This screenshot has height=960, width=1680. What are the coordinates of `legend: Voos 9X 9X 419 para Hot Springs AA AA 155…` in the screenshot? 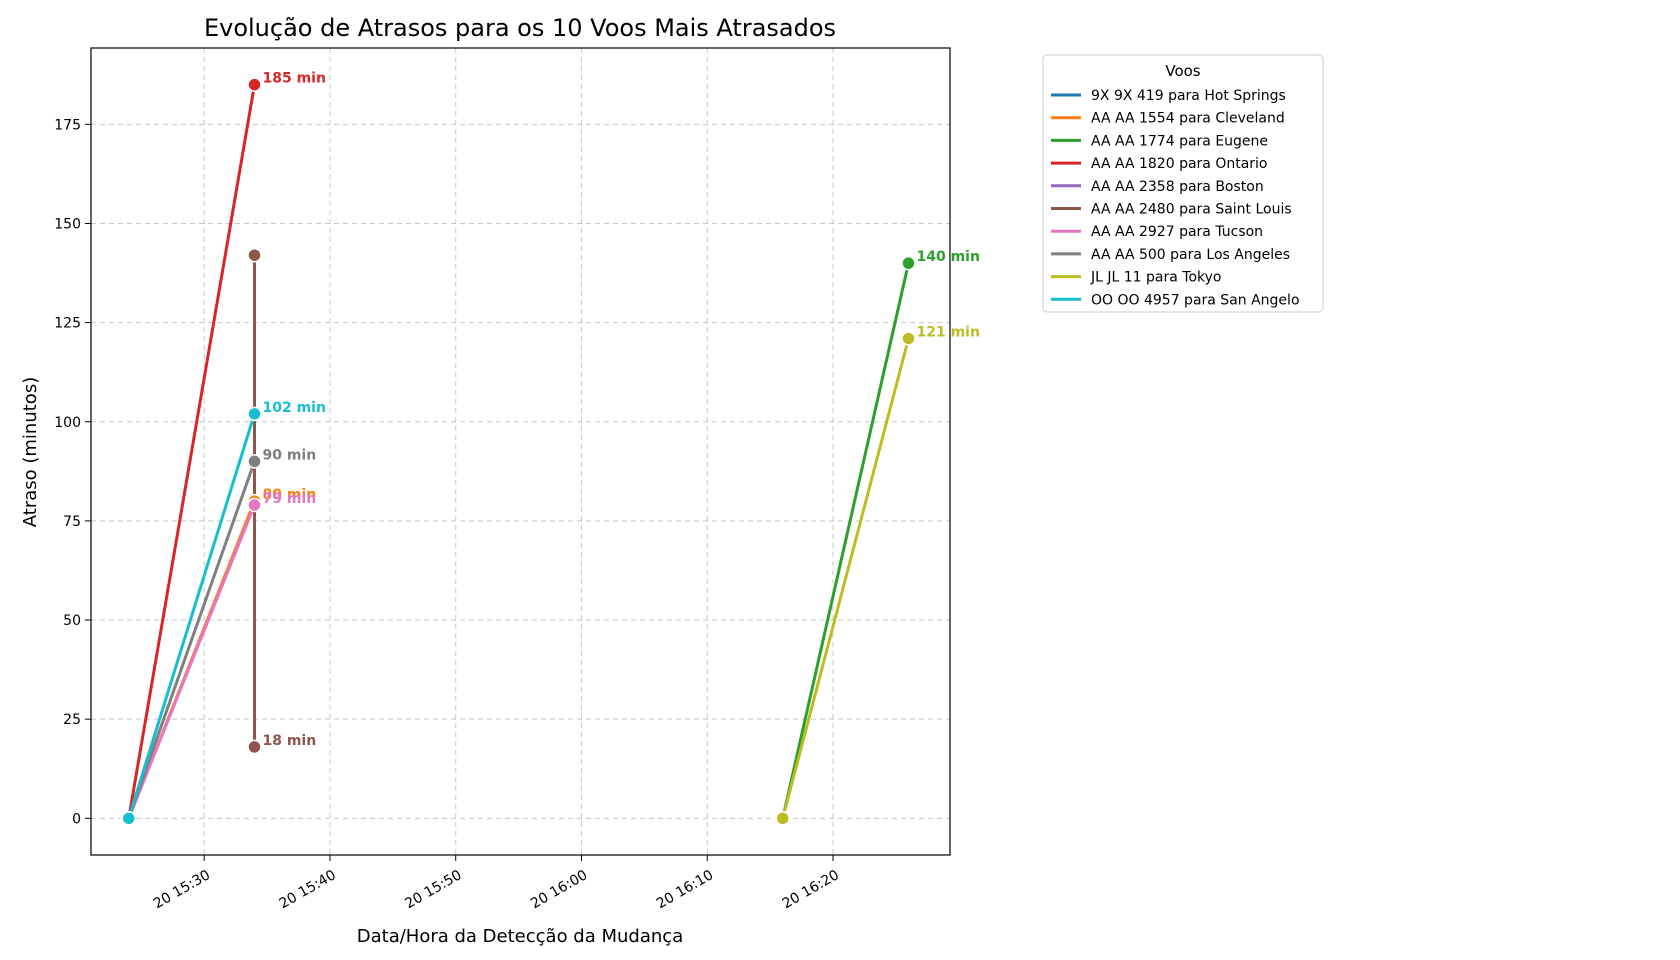 It's located at (1183, 183).